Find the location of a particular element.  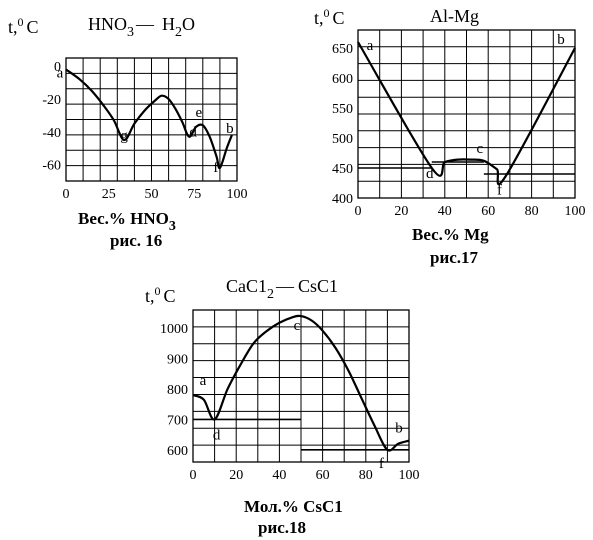

y-tick-label: 700 is located at coordinates (177, 420).